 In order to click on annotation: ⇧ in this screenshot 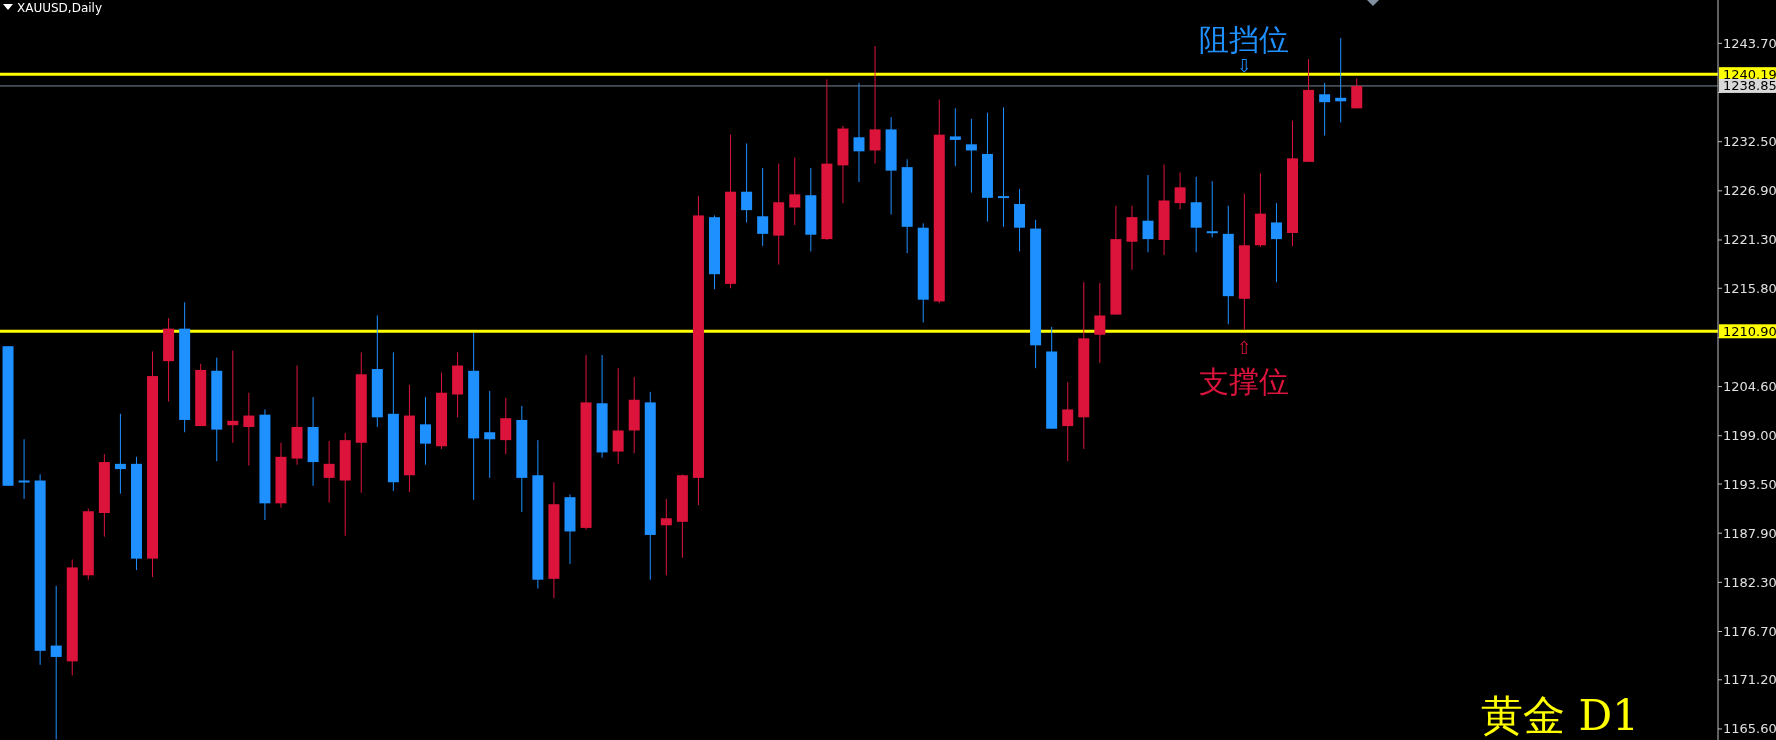, I will do `click(1244, 347)`.